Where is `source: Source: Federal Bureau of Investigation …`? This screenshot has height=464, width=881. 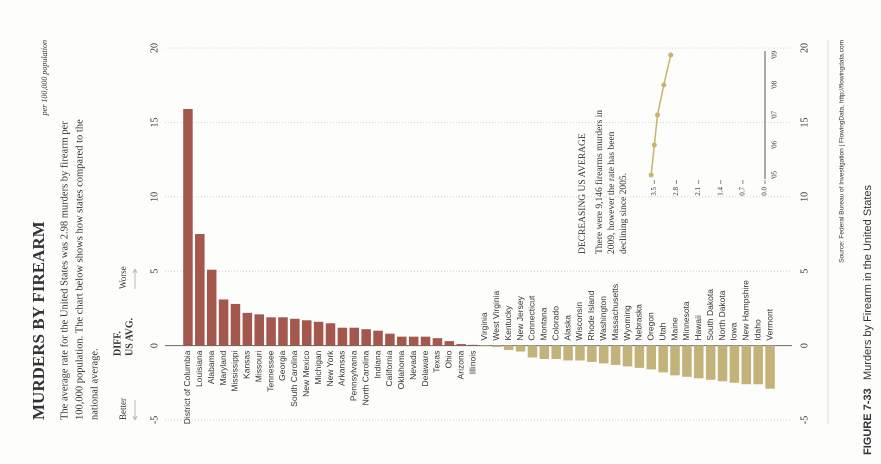 source: Source: Federal Bureau of Investigation … is located at coordinates (842, 151).